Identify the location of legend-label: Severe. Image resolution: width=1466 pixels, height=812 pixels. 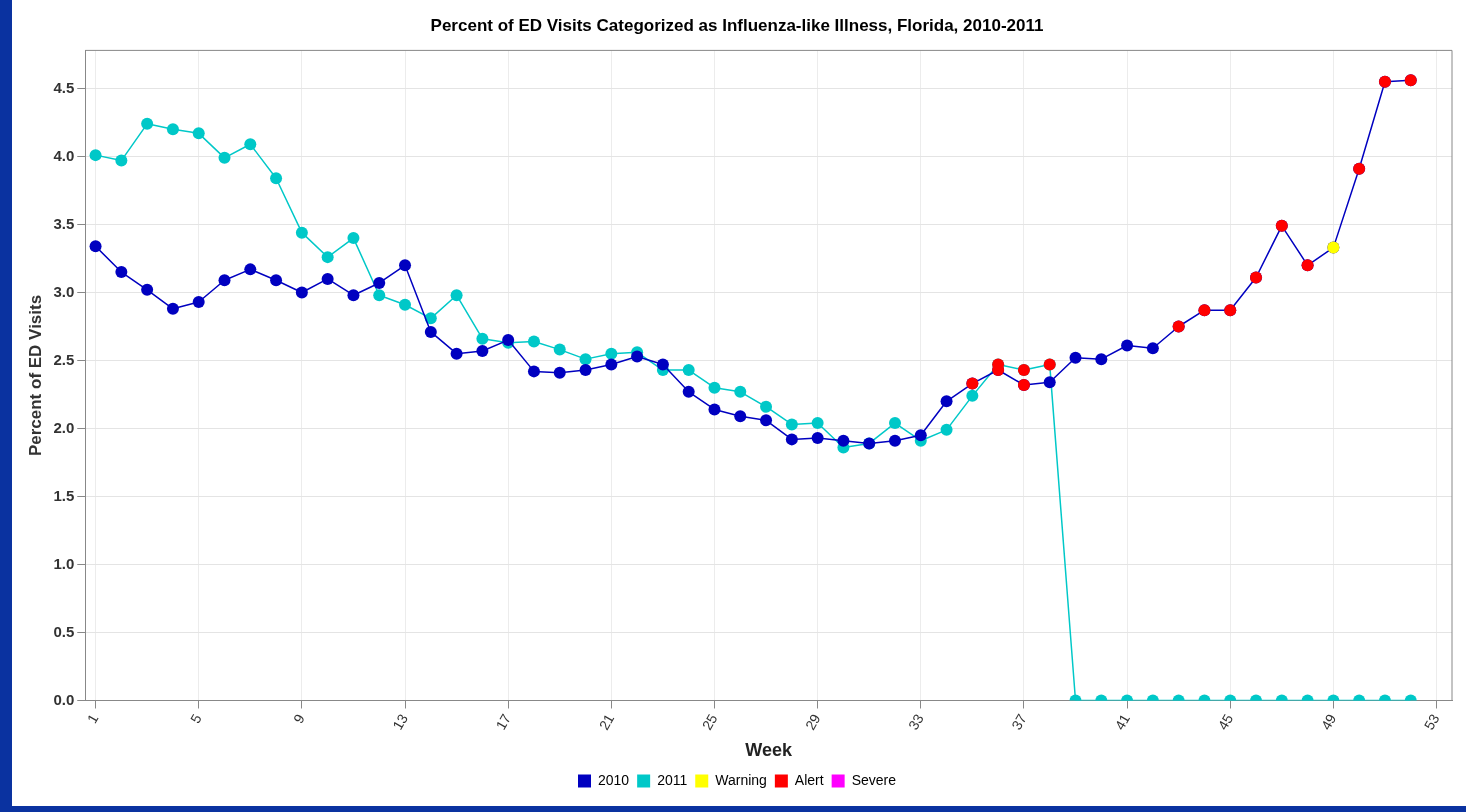
(874, 779).